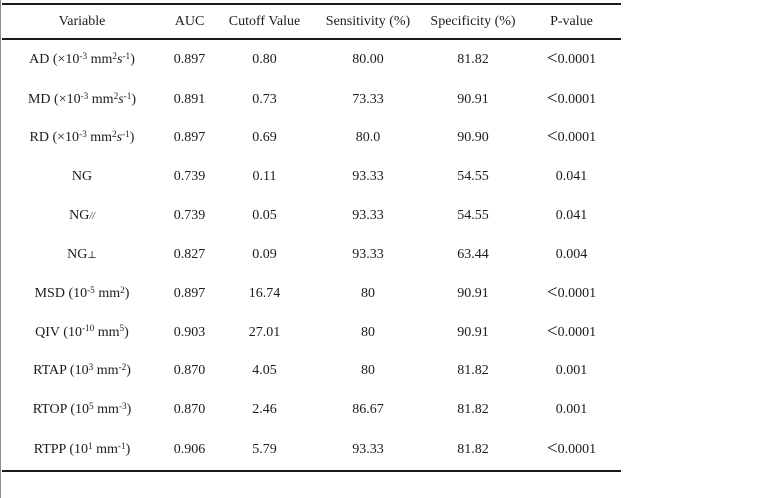 The width and height of the screenshot is (761, 498). I want to click on cell-cutoff: 0.80, so click(264, 60).